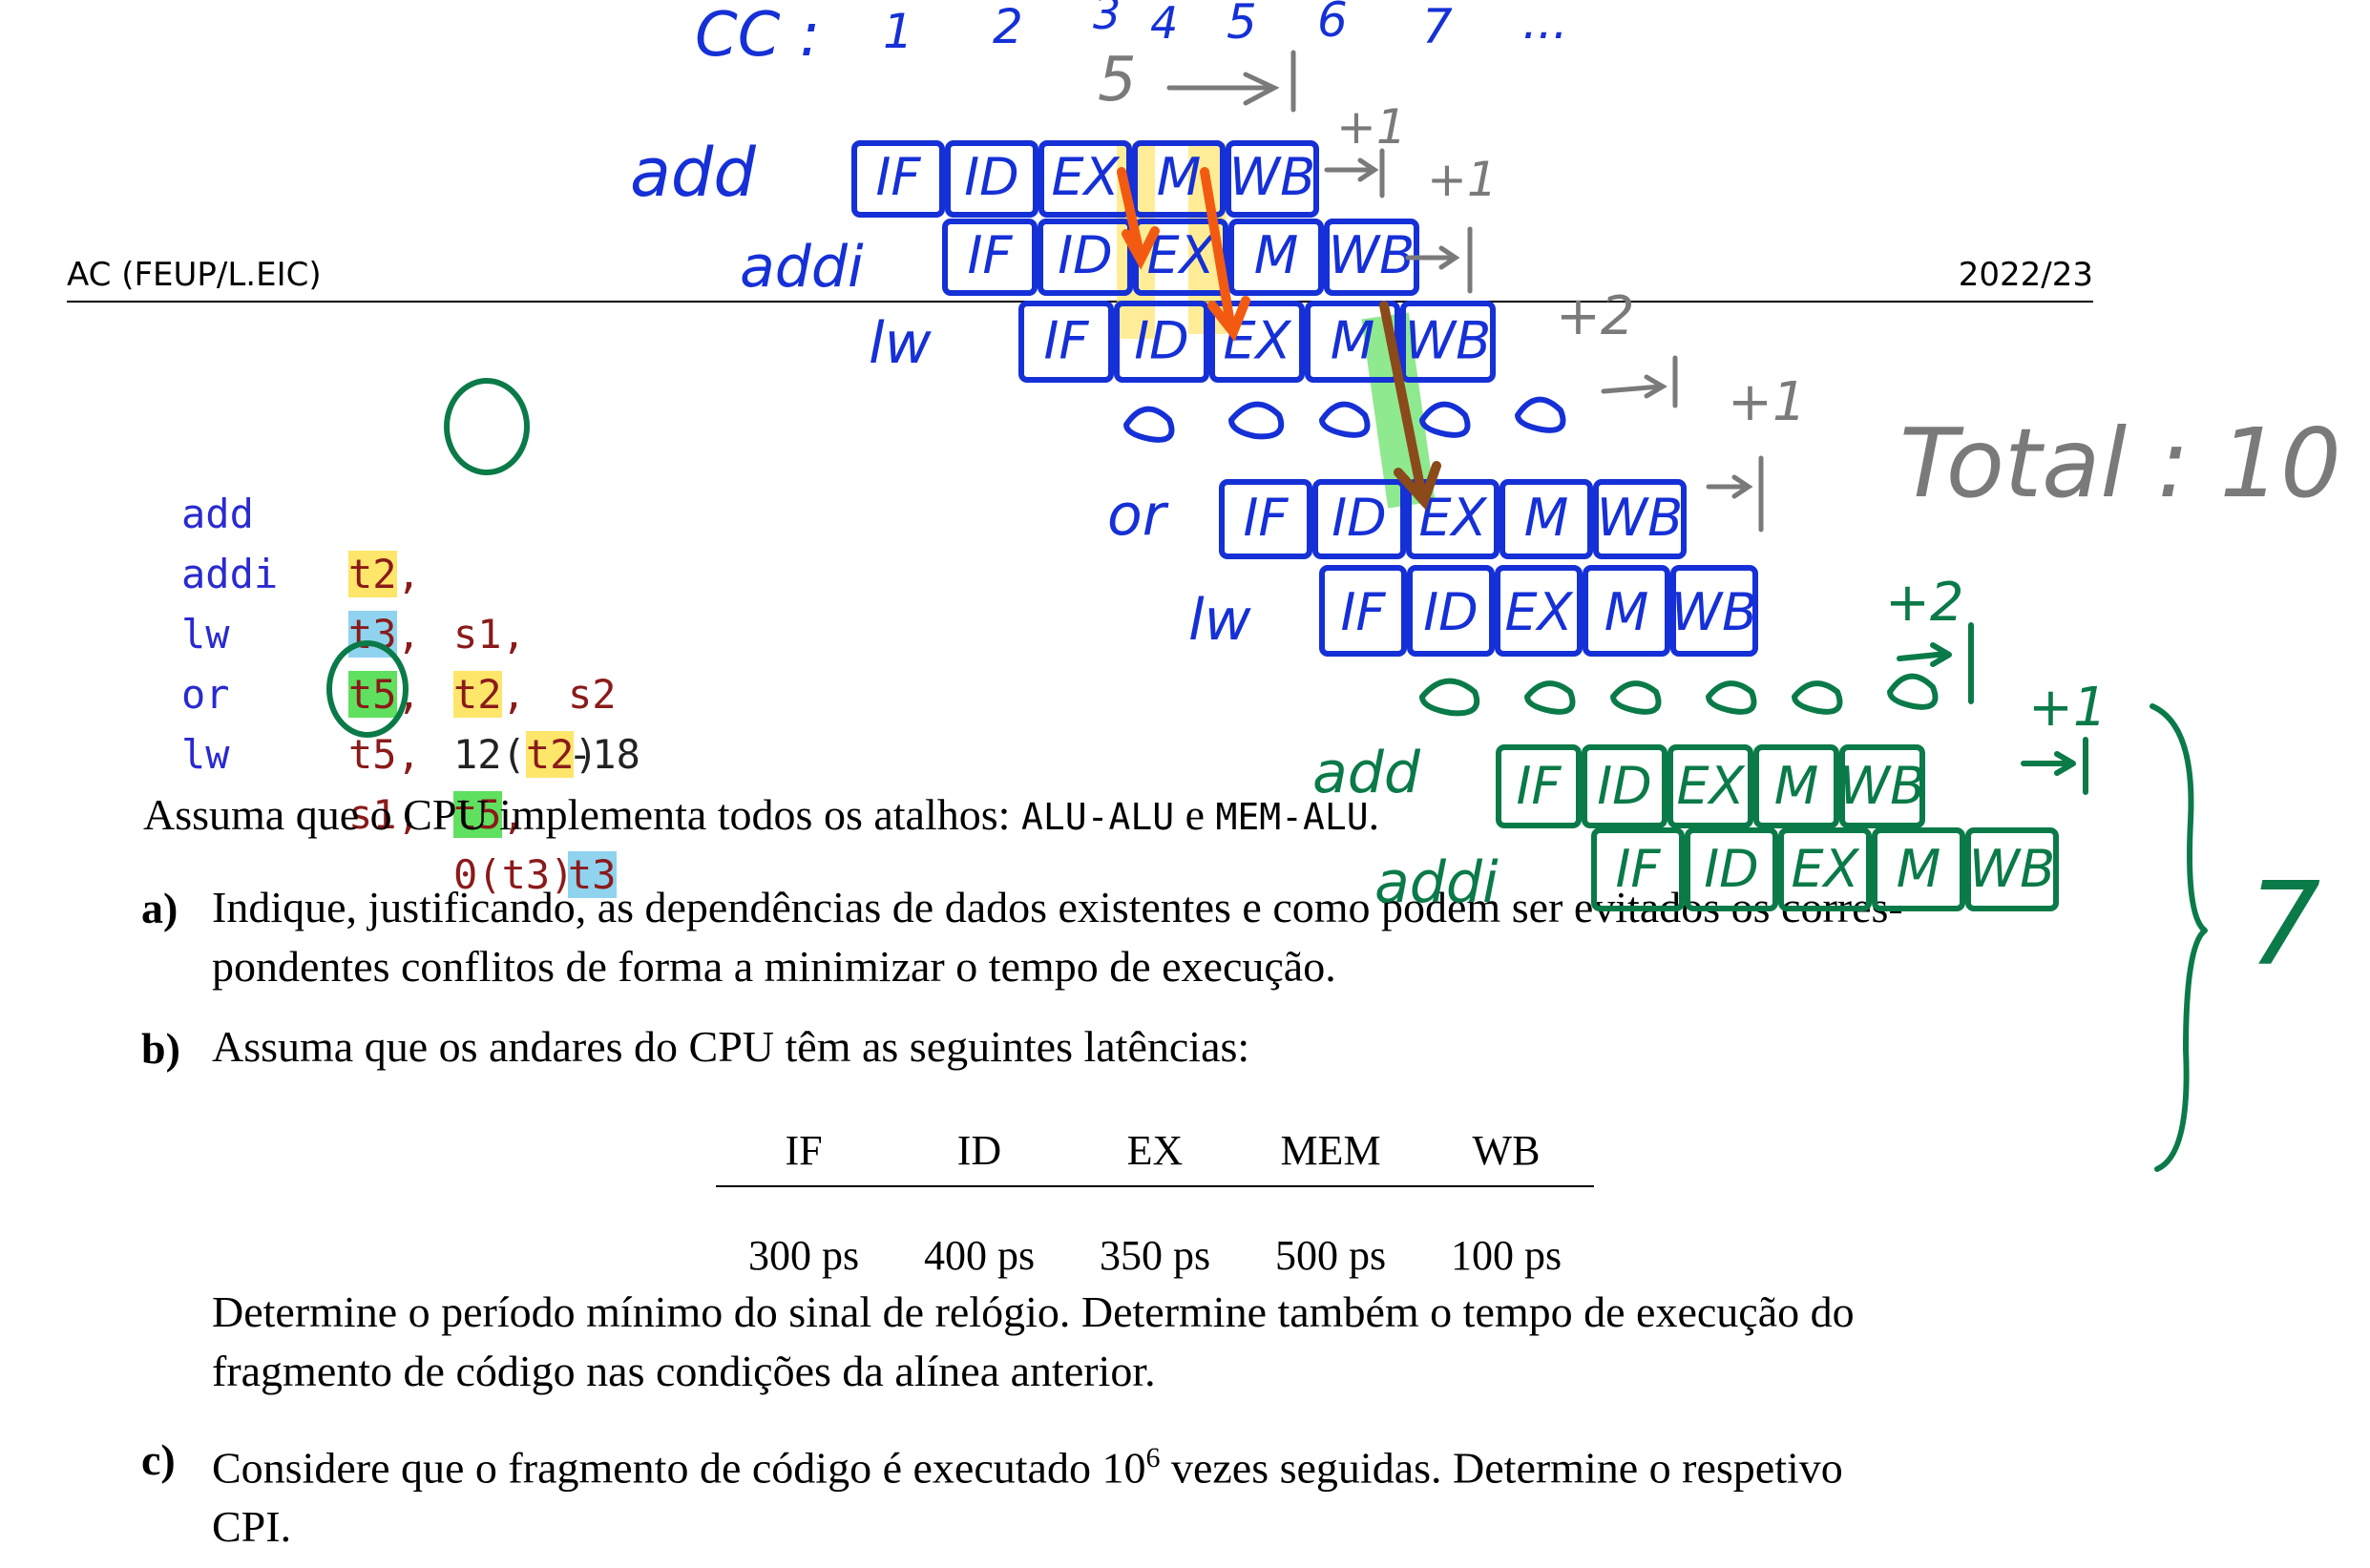 Image resolution: width=2370 pixels, height=1568 pixels. What do you see at coordinates (593, 694) in the screenshot?
I see `code-arg: s2` at bounding box center [593, 694].